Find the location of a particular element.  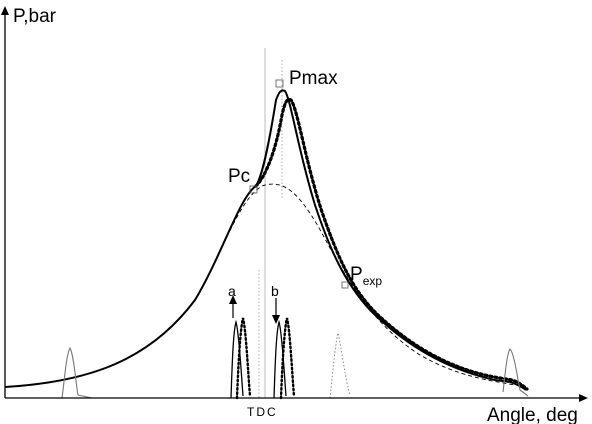

pulse-a-dotted is located at coordinates (243, 358).